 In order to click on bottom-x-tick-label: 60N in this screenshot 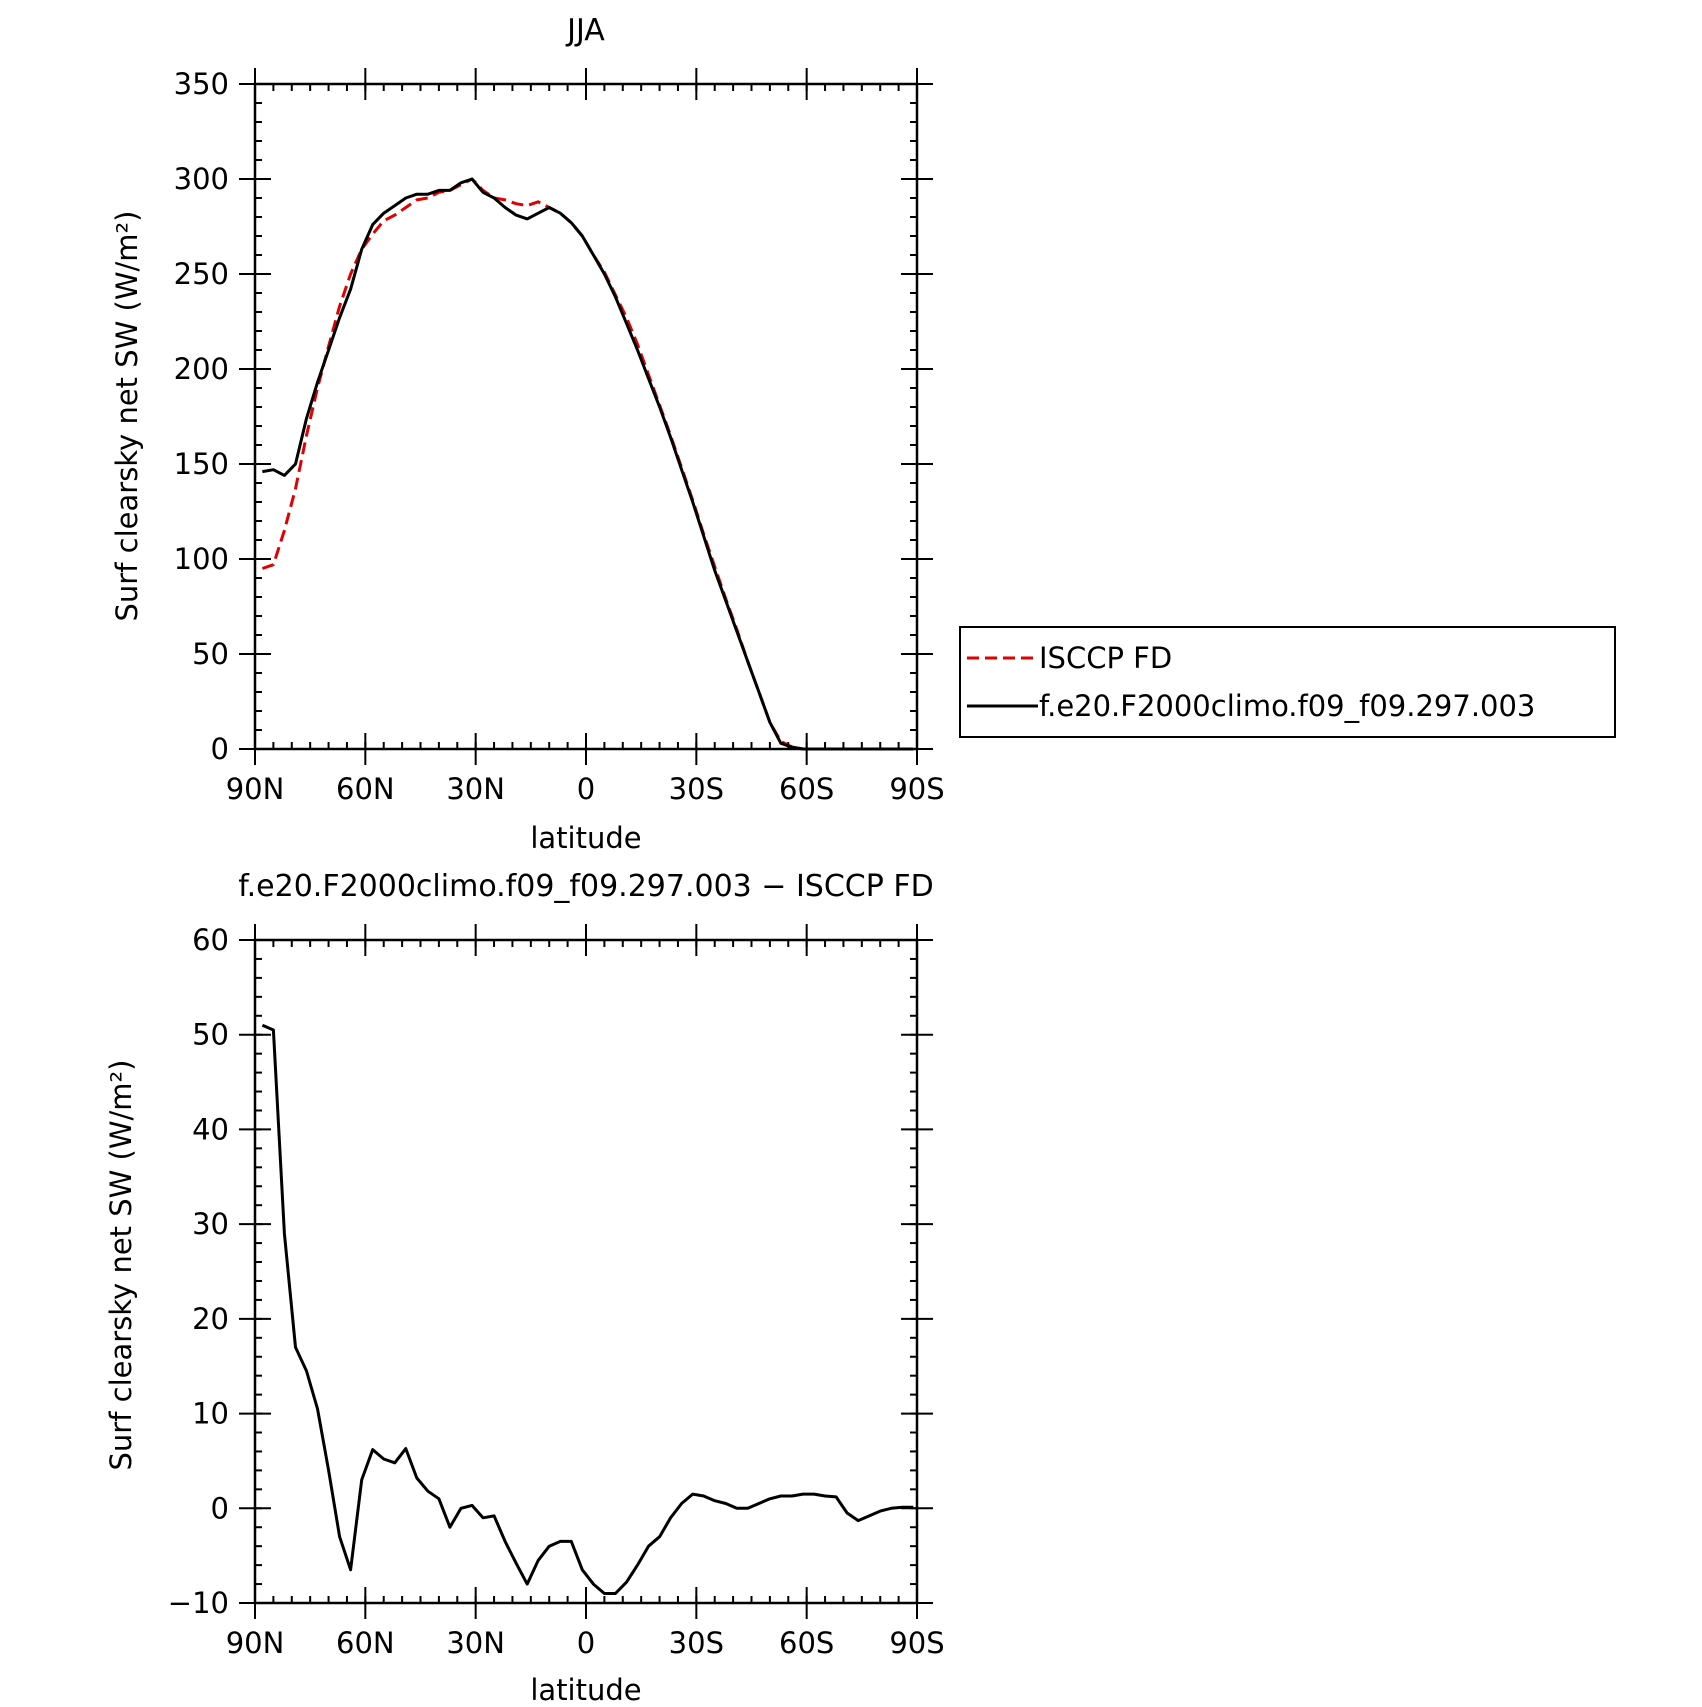, I will do `click(365, 1643)`.